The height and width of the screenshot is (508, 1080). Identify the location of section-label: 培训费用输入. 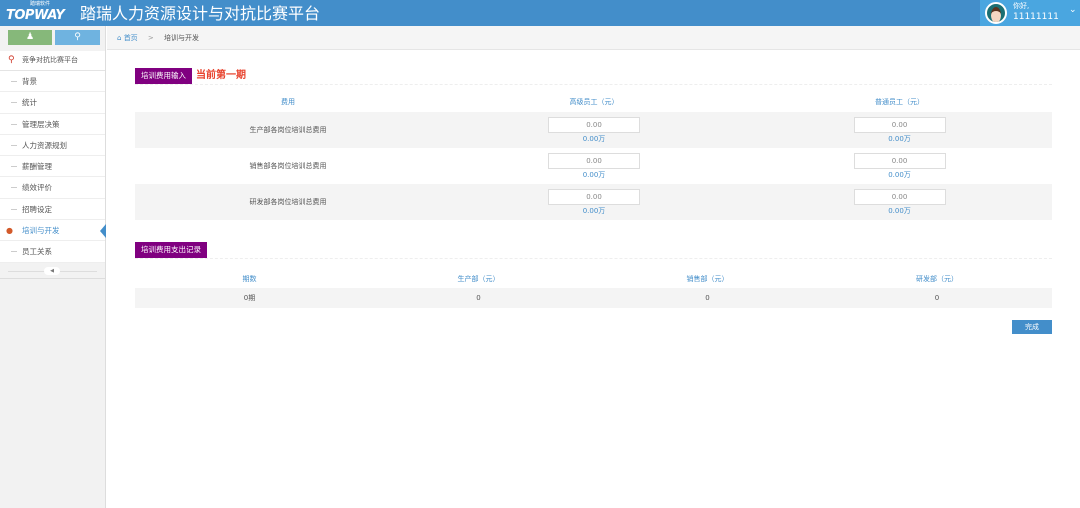
(163, 76).